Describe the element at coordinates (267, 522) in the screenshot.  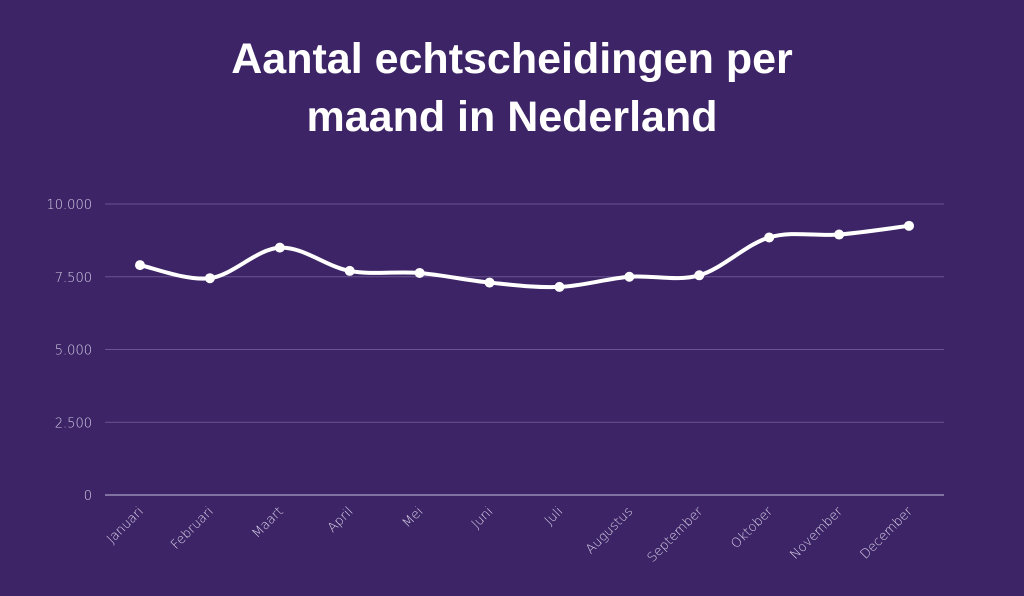
I see `x-tick-label: Maart` at that location.